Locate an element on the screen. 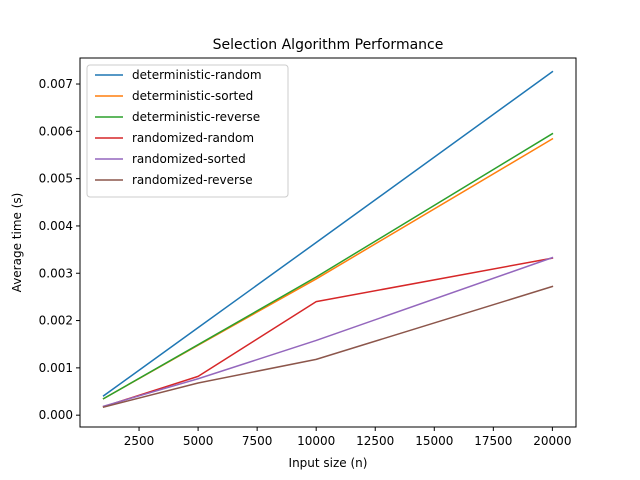 This screenshot has height=480, width=640. legend-label: deterministic-reverse is located at coordinates (196, 117).